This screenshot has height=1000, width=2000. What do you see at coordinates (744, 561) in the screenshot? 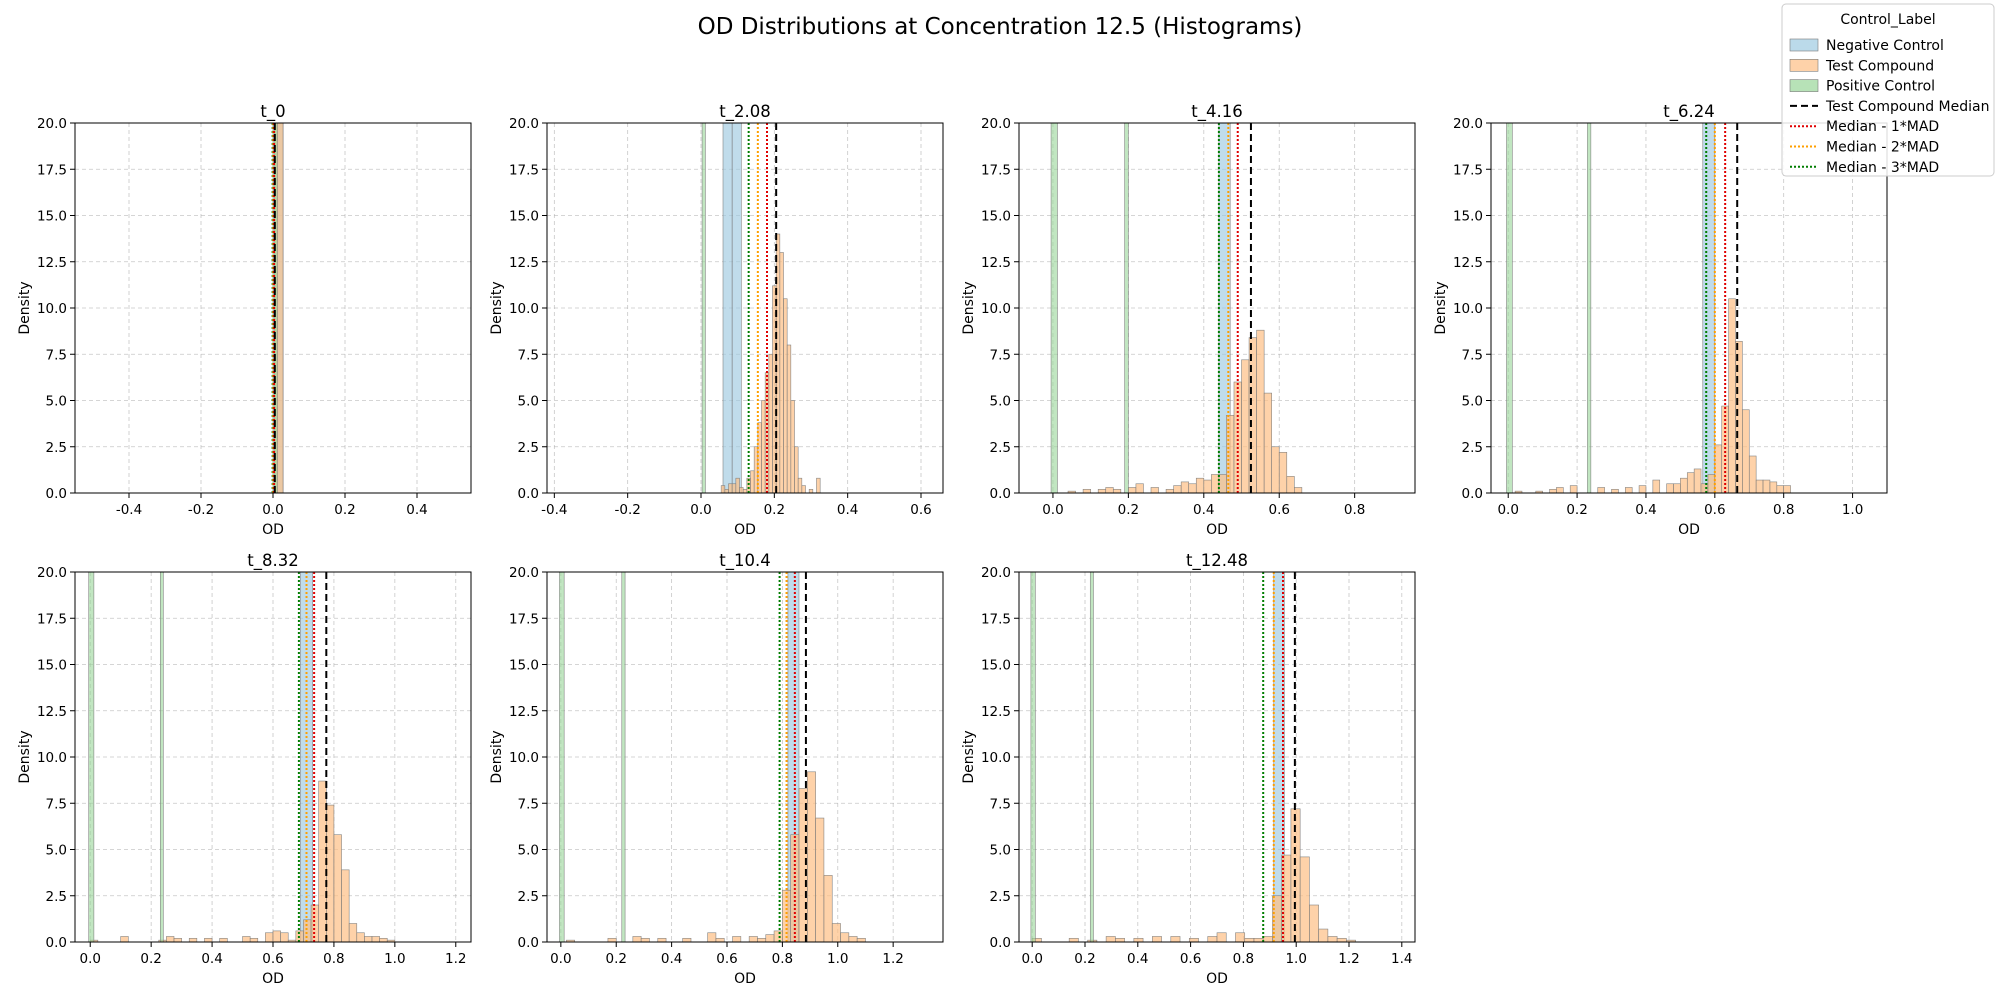
I see `subplot-title: t_10.4` at bounding box center [744, 561].